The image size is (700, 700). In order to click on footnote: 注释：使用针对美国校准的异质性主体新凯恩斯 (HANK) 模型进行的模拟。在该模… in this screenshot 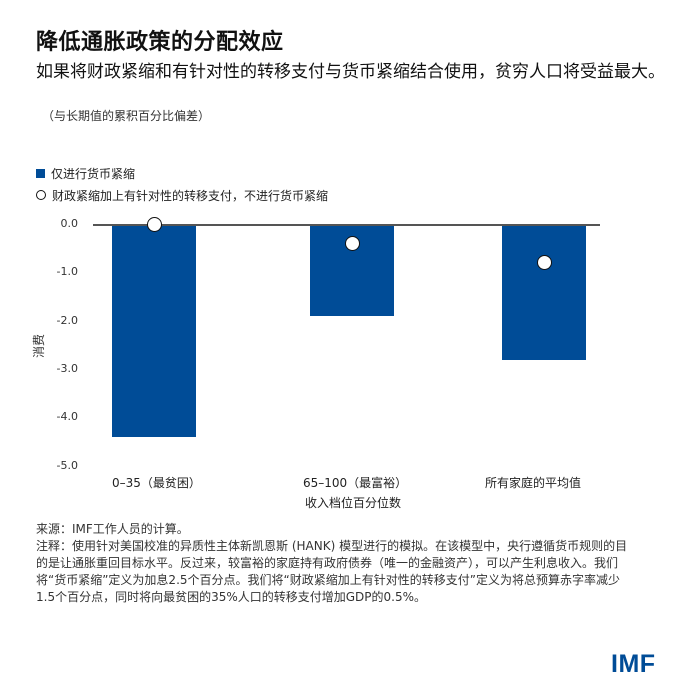, I will do `click(332, 571)`.